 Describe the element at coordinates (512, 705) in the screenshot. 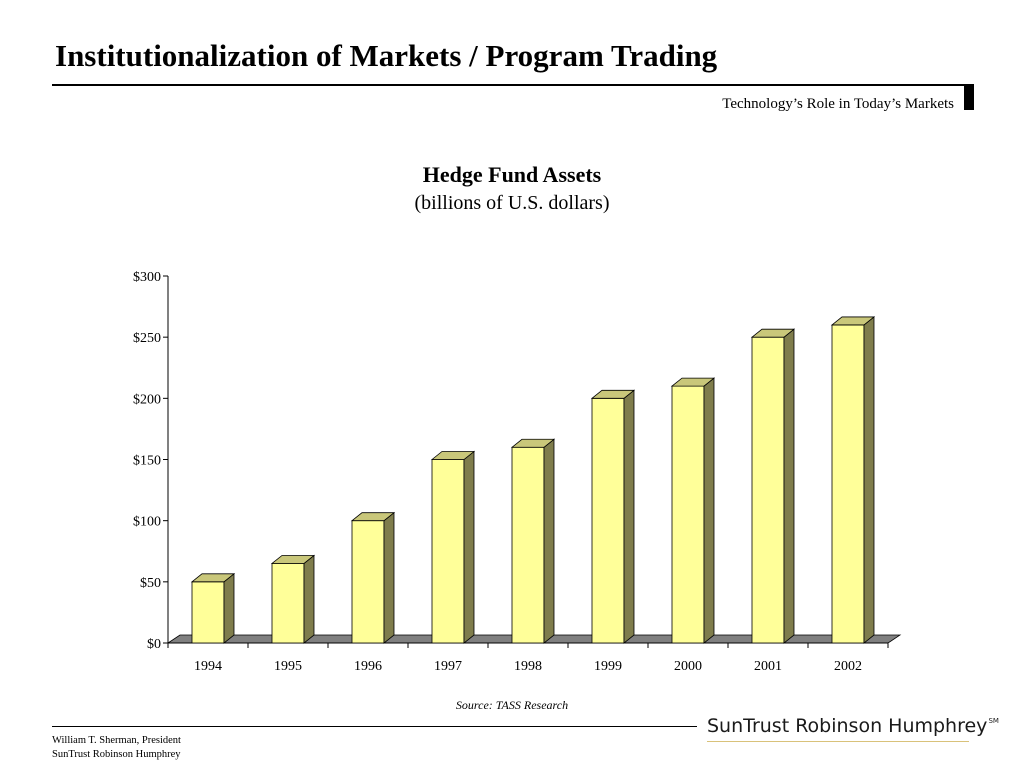

I see `chart-source: Source: TASS Research` at that location.